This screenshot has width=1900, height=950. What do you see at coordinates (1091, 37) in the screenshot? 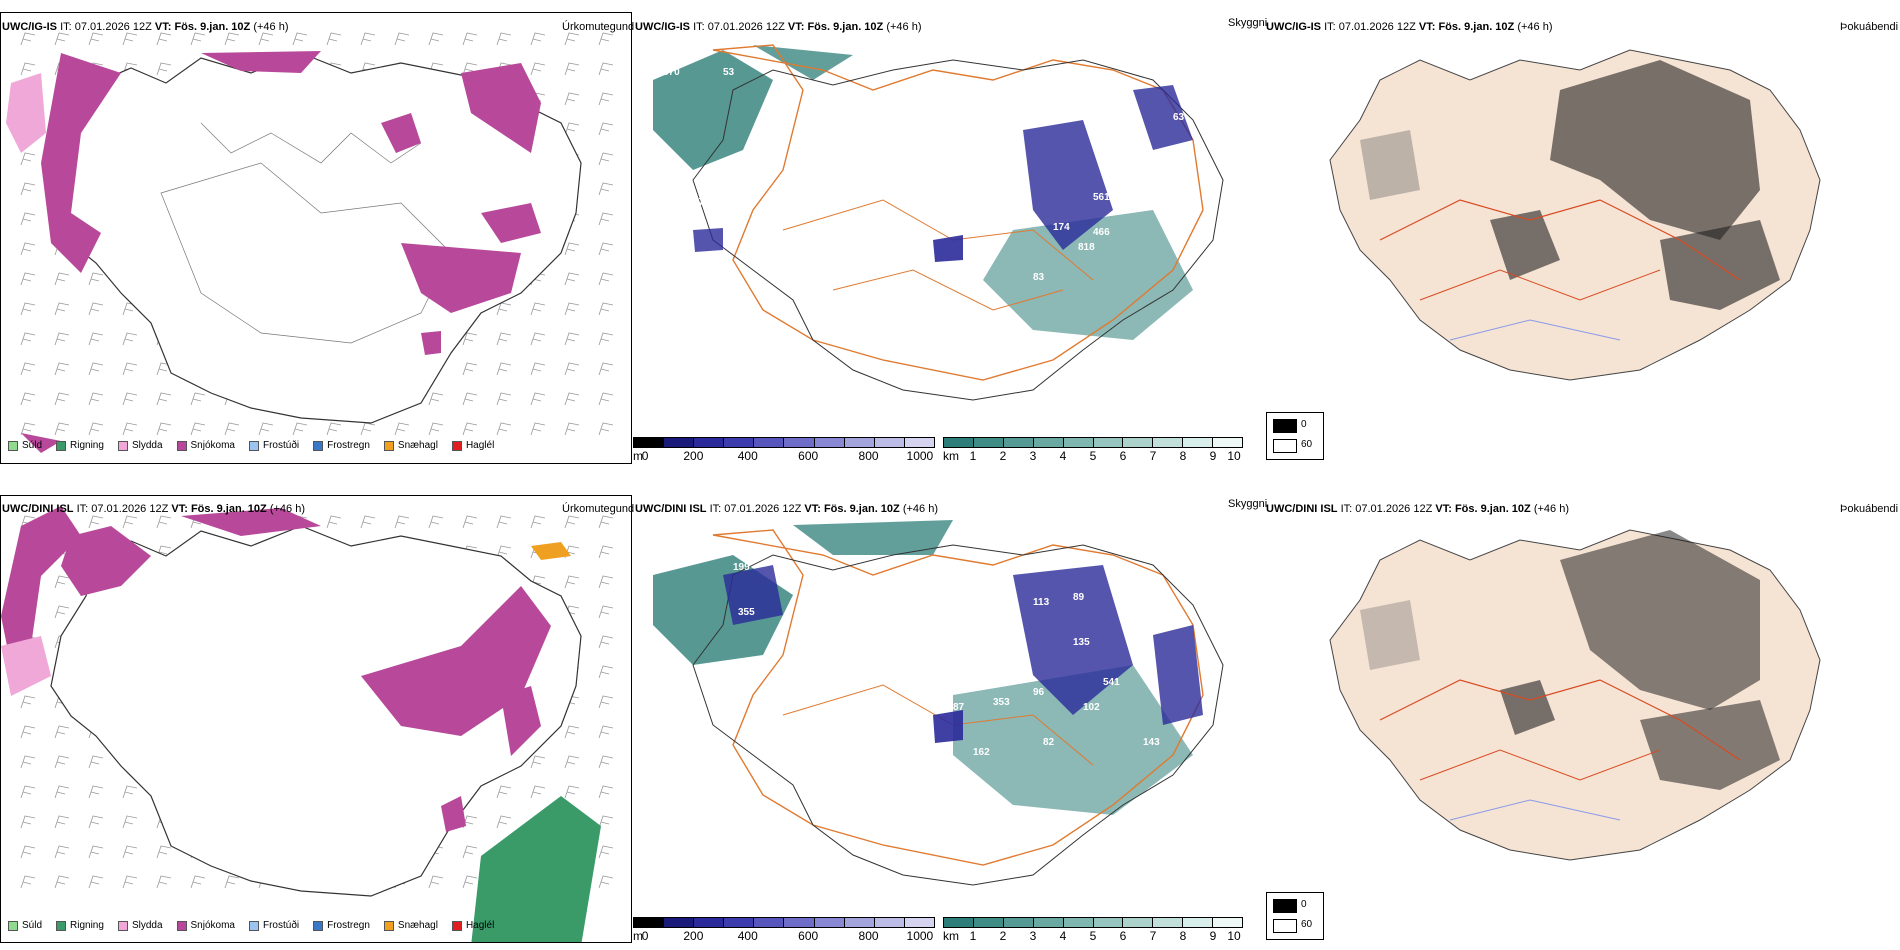
I see `visibility-value-label: 992` at bounding box center [1091, 37].